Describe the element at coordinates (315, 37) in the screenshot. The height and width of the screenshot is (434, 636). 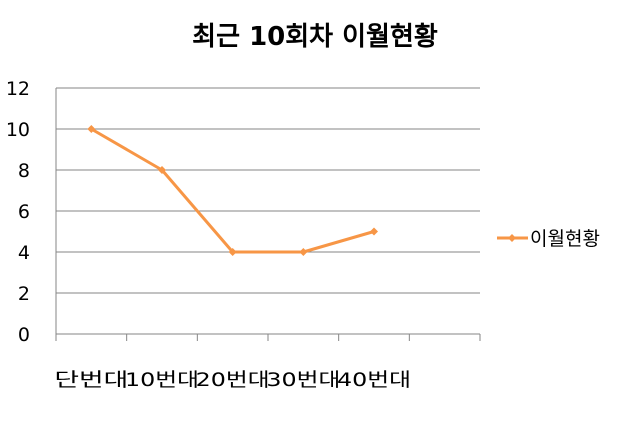
I see `chart-title: 최근 10회차 이월현황` at that location.